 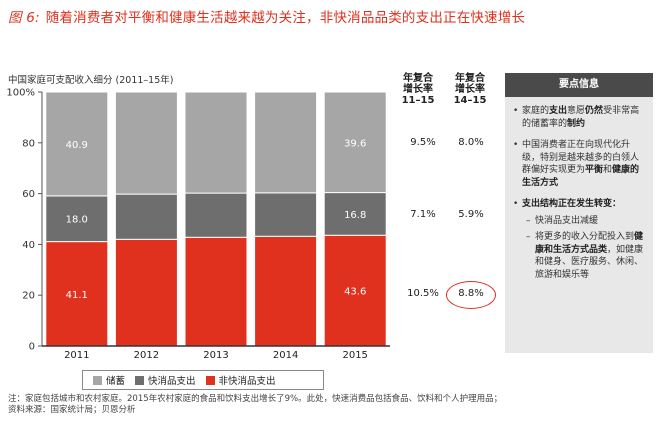 What do you see at coordinates (594, 170) in the screenshot?
I see `insight-2-bold-a: 平衡` at bounding box center [594, 170].